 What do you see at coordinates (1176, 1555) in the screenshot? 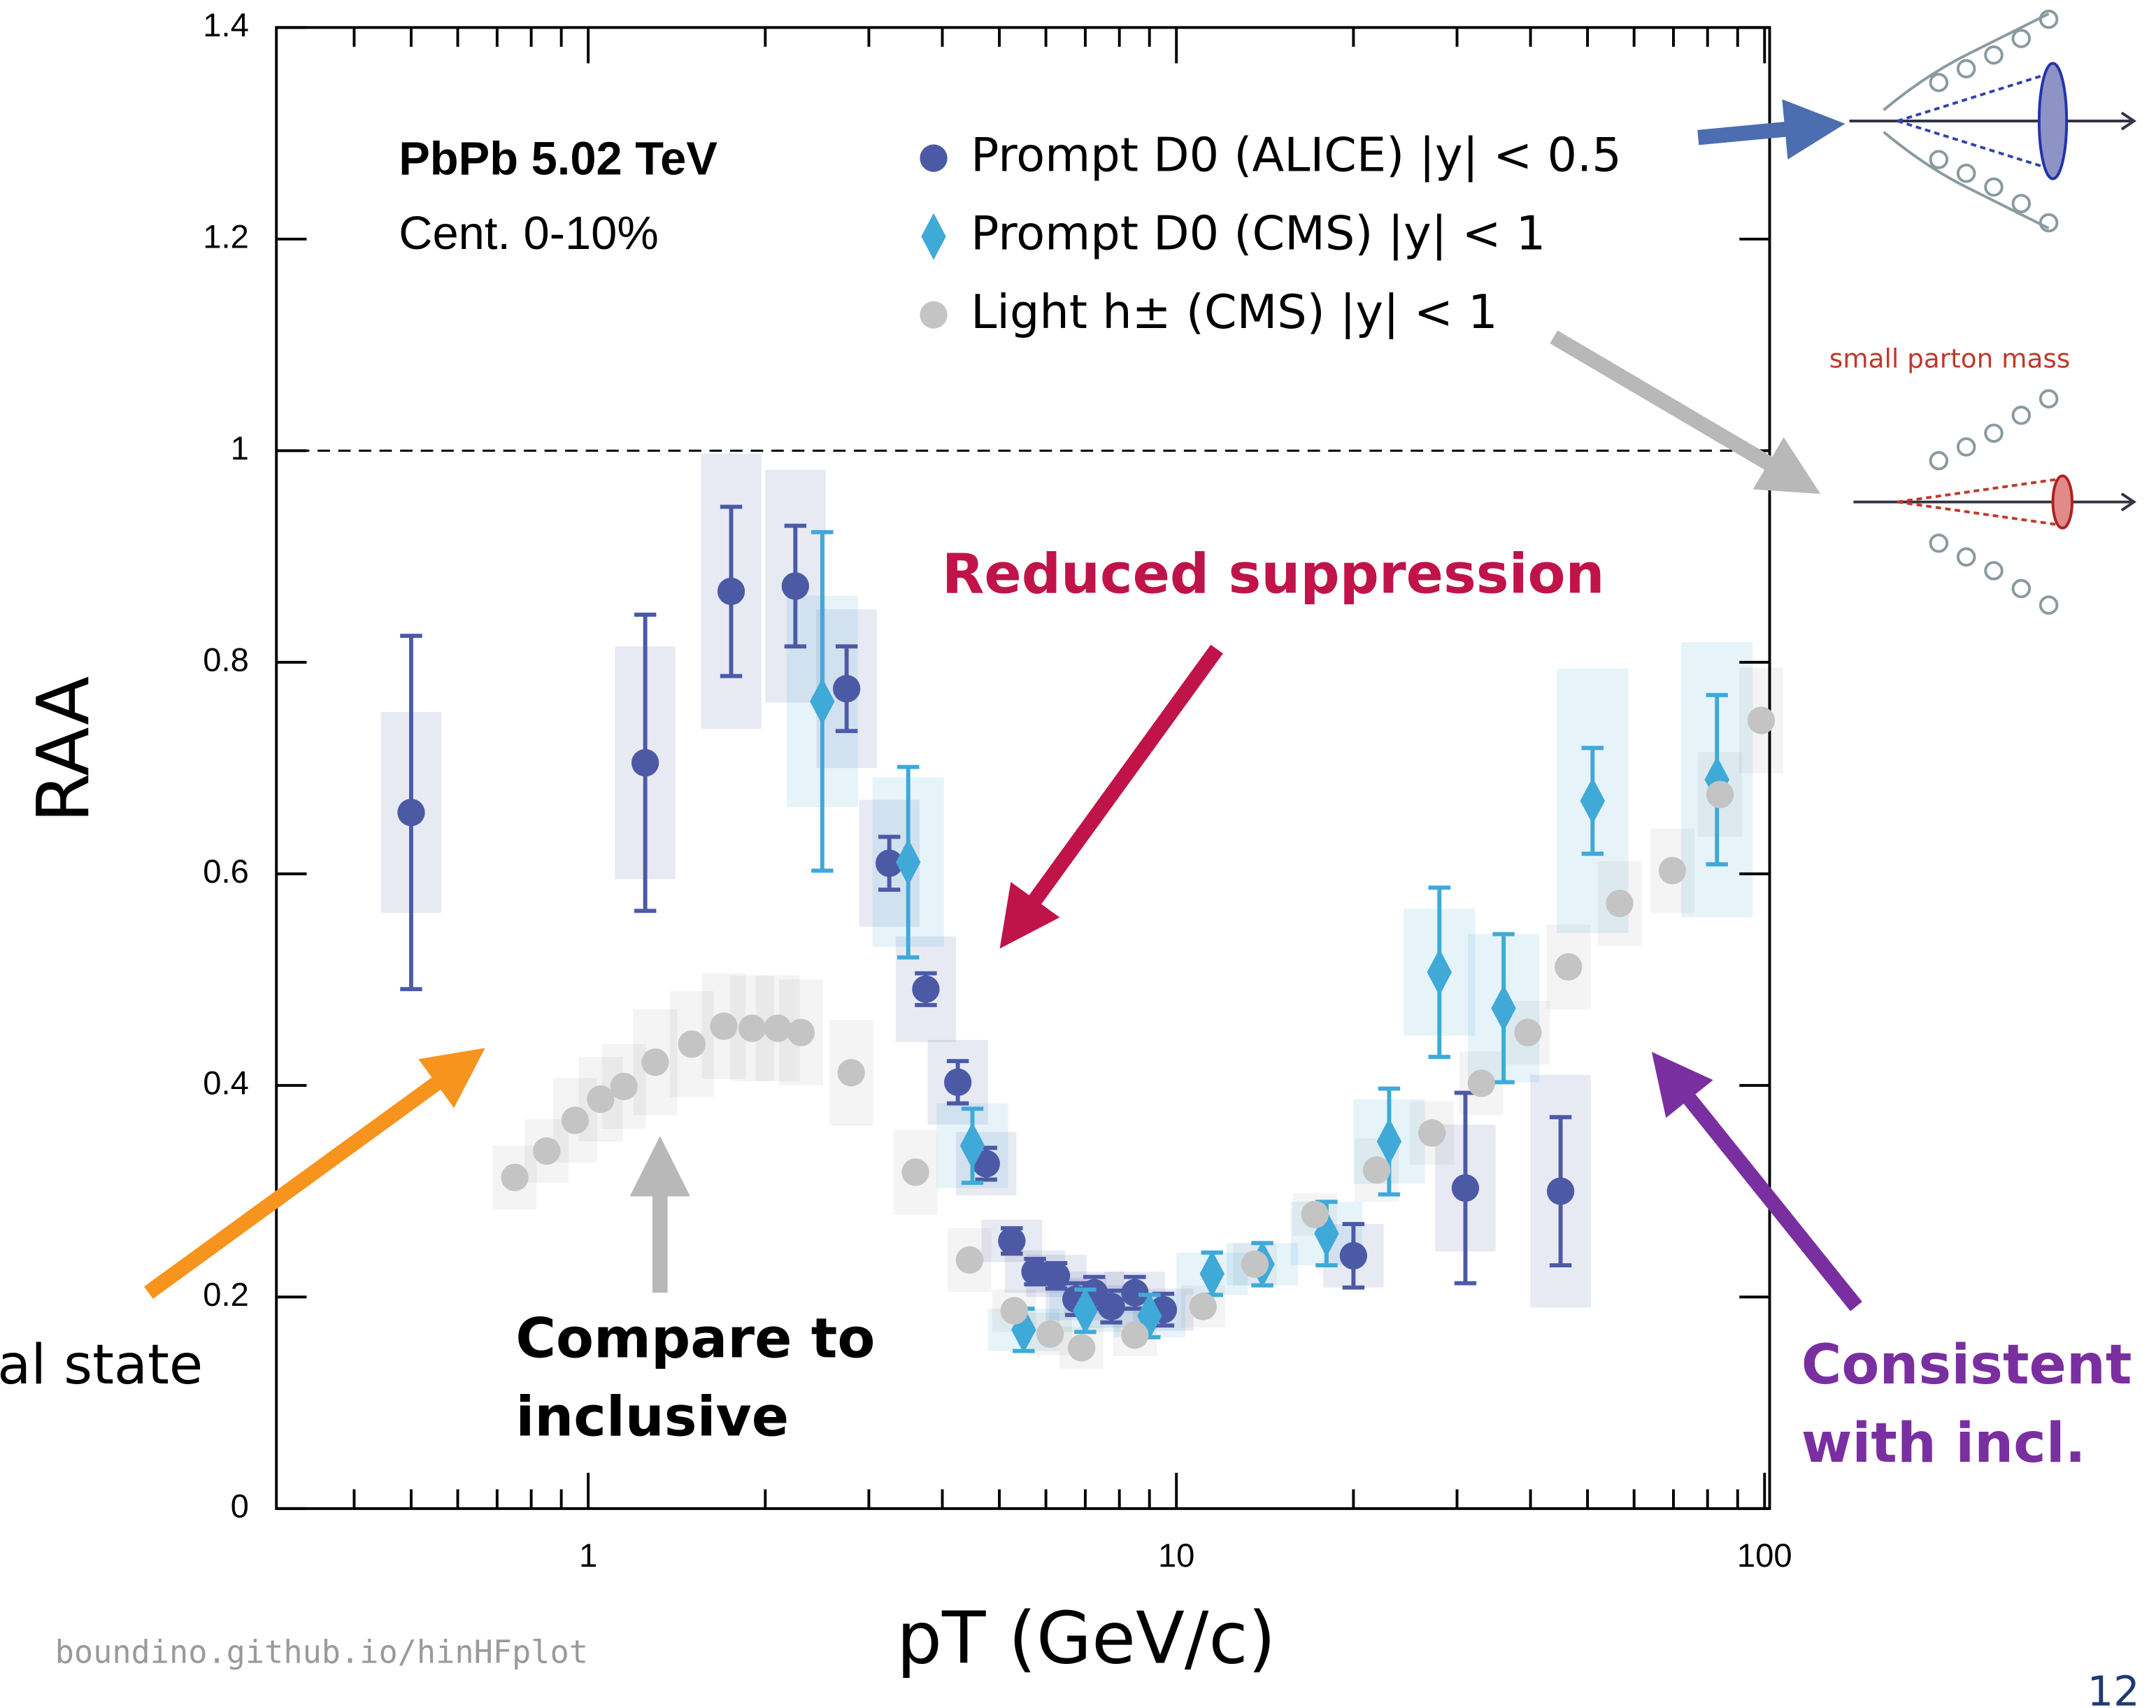
I see `x-tick-label: 10` at bounding box center [1176, 1555].